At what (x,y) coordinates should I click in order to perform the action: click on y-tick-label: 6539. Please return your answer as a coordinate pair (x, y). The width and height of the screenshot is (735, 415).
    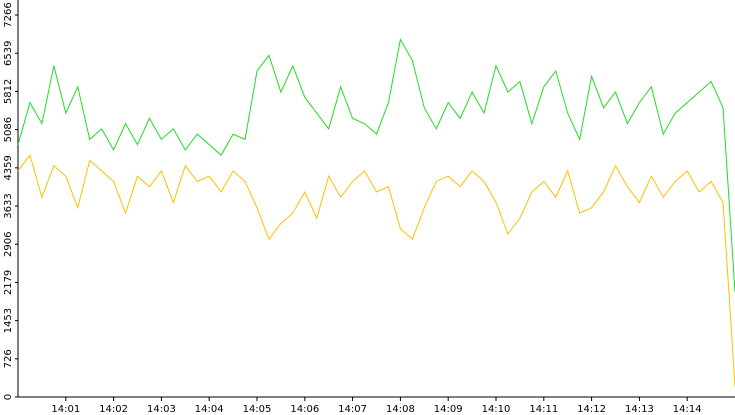
    Looking at the image, I should click on (8, 52).